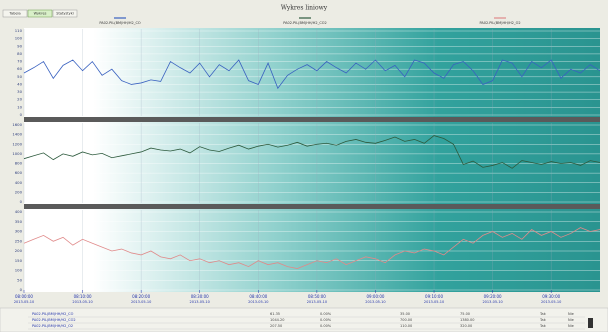 This screenshot has width=608, height=332. What do you see at coordinates (19, 260) in the screenshot?
I see `y-tick-label: 150` at bounding box center [19, 260].